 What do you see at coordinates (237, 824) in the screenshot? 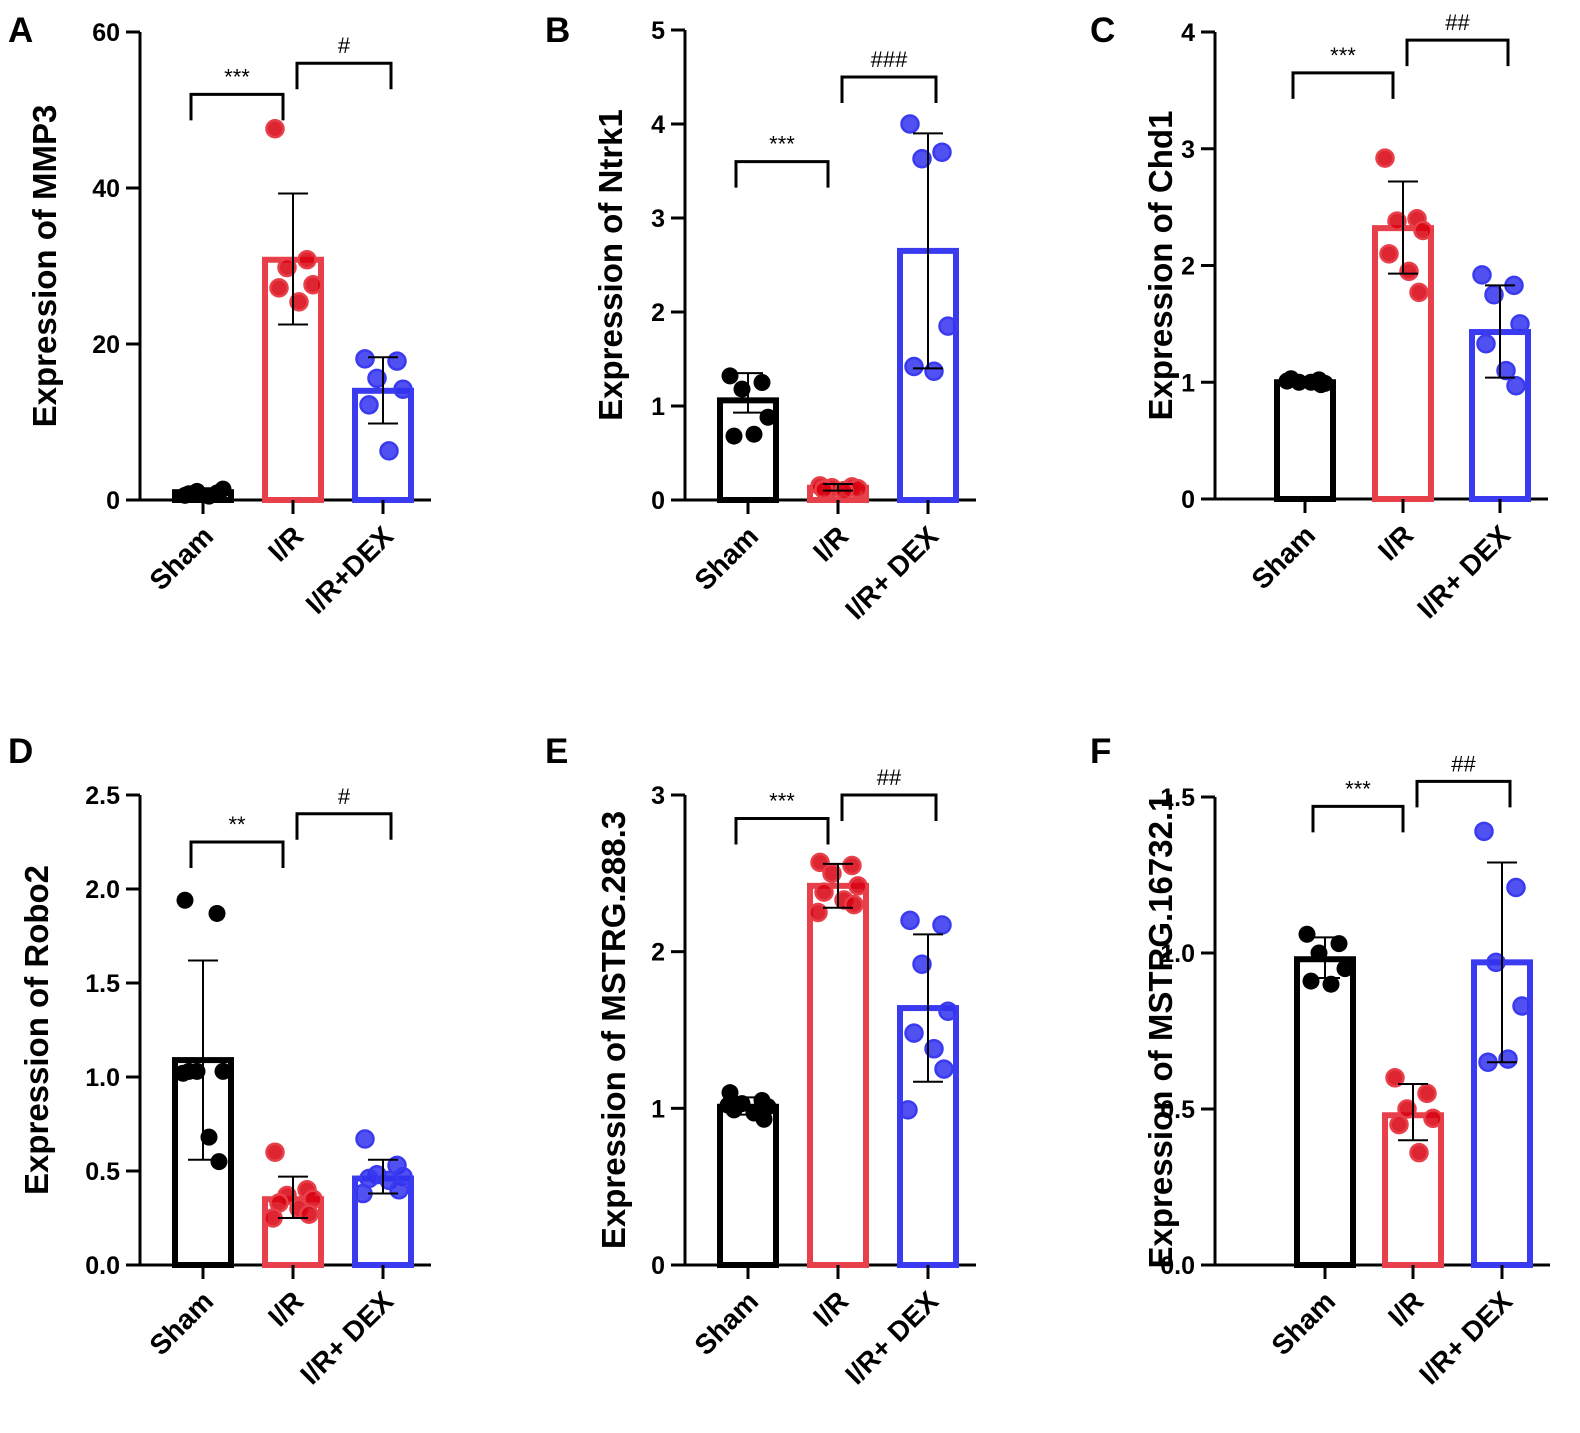
I see `significance-label: **` at bounding box center [237, 824].